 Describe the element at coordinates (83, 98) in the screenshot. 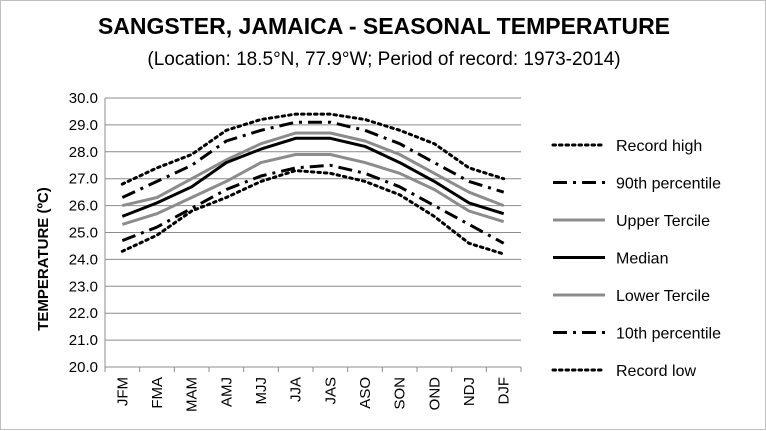

I see `y-tick-label: 30.0` at that location.